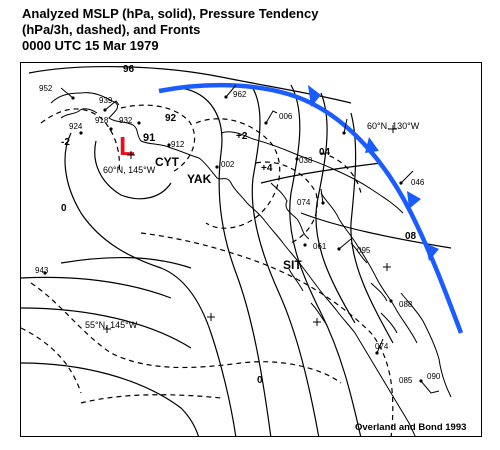 The width and height of the screenshot is (500, 450). Describe the element at coordinates (129, 170) in the screenshot. I see `coord-label-60n-145w: 60°N, 145°W` at that location.